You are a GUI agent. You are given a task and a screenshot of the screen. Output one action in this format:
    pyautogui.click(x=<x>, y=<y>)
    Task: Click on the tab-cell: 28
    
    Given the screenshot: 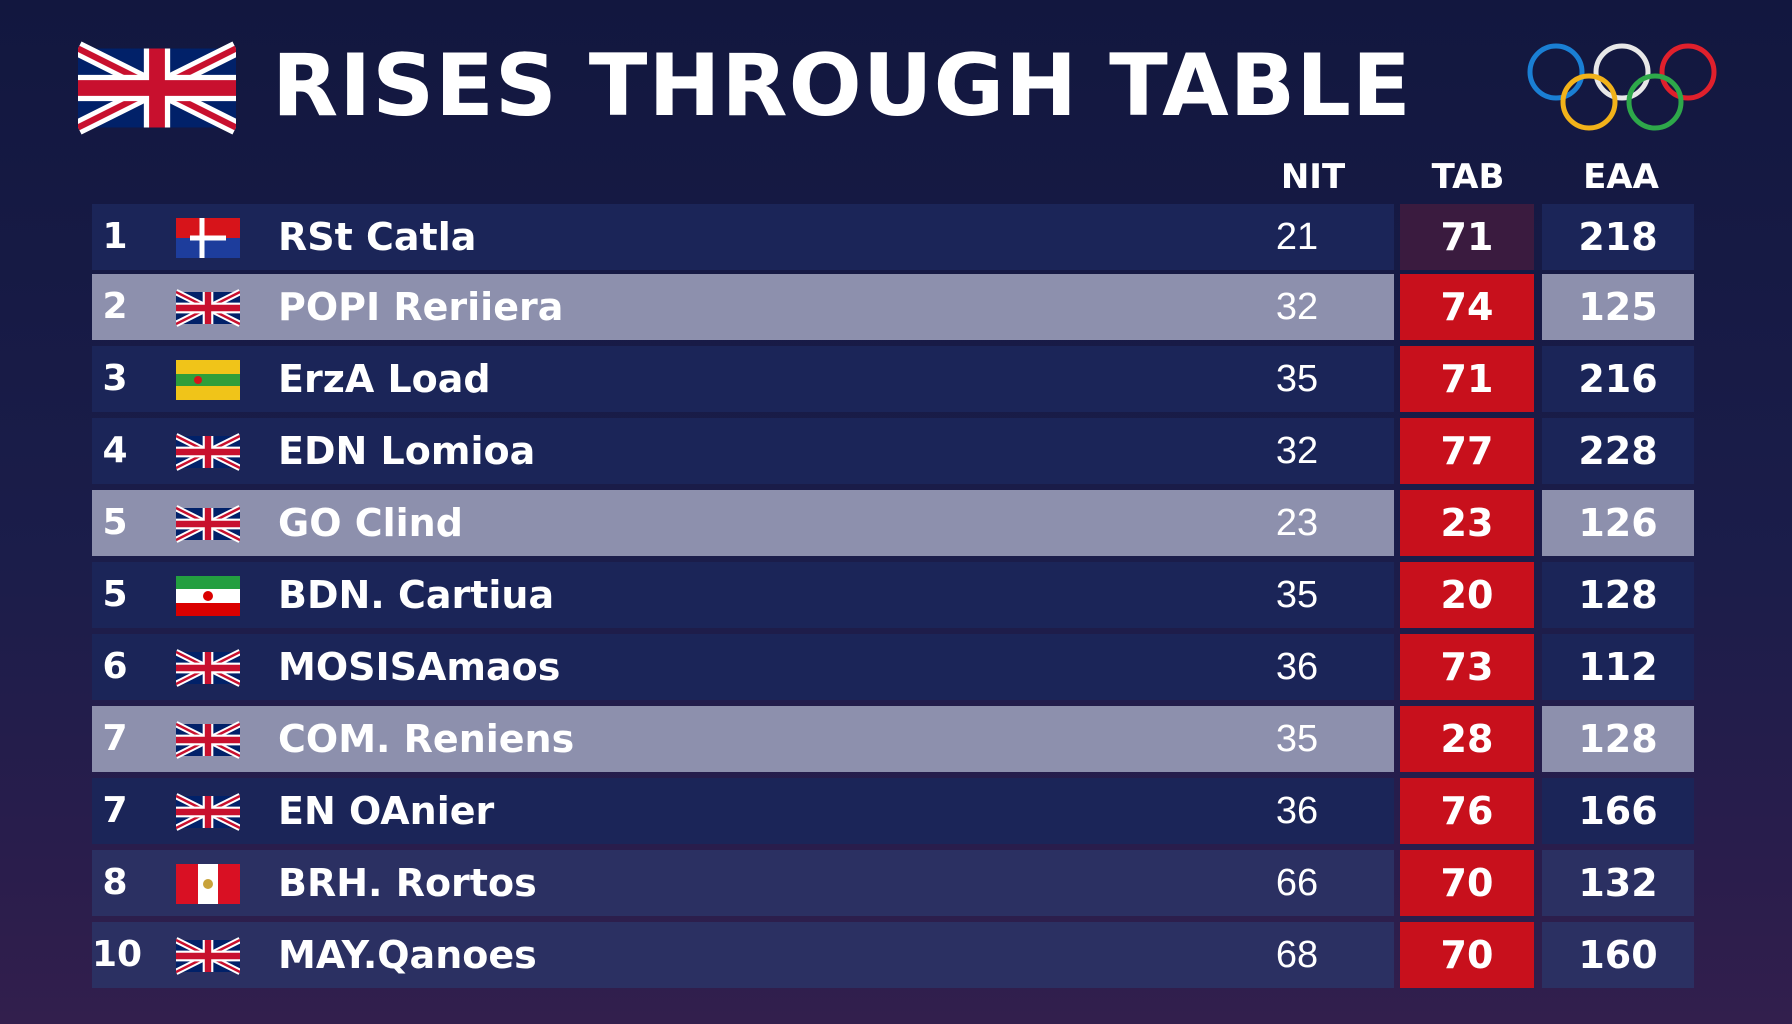 What is the action you would take?
    pyautogui.click(x=1467, y=739)
    